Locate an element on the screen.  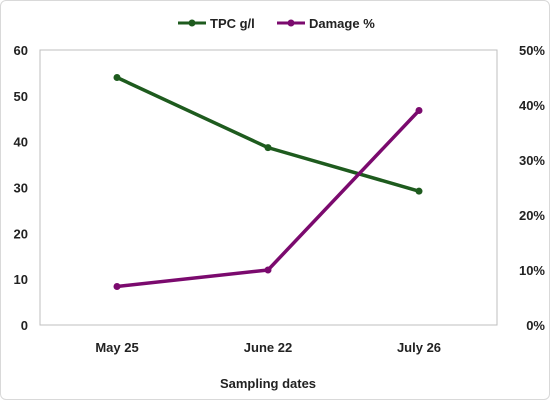
legend-entry-tpc: TPC g/l is located at coordinates (216, 23).